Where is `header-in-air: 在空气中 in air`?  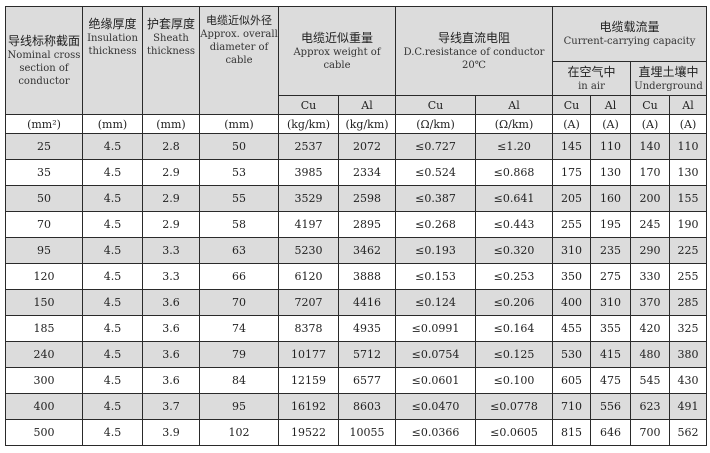 header-in-air: 在空气中 in air is located at coordinates (591, 78).